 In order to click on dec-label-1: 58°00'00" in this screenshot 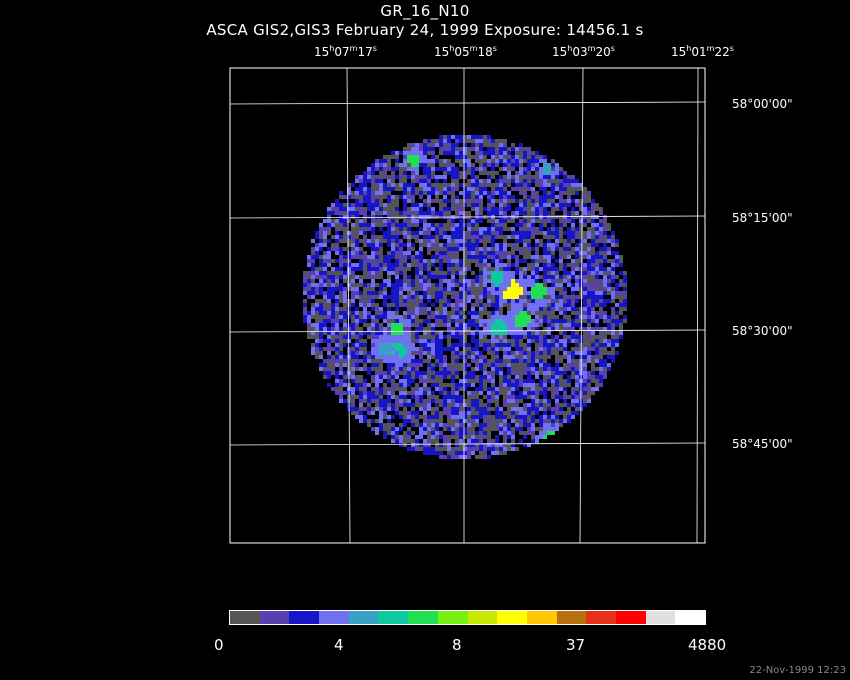, I will do `click(762, 104)`.